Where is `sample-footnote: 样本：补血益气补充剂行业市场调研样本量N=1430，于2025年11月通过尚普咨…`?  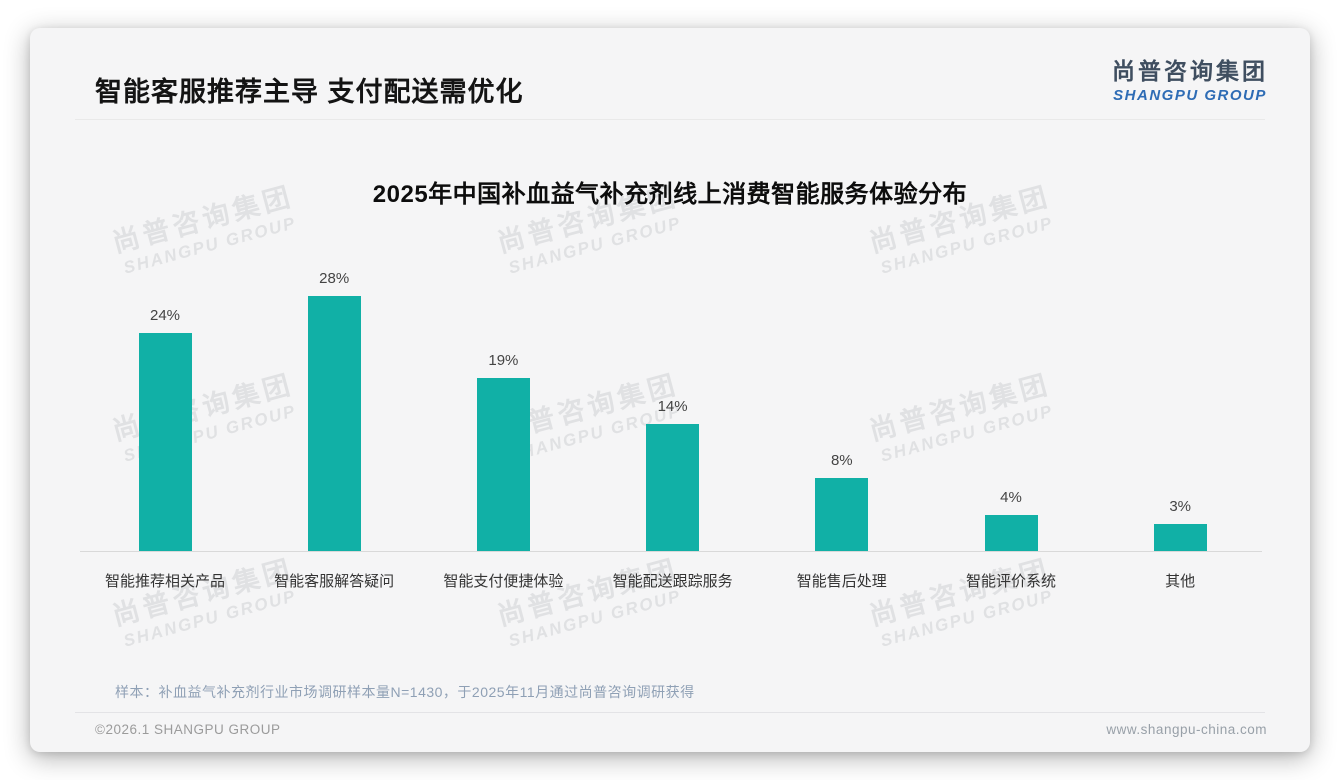 sample-footnote: 样本：补血益气补充剂行业市场调研样本量N=1430，于2025年11月通过尚普咨… is located at coordinates (405, 692).